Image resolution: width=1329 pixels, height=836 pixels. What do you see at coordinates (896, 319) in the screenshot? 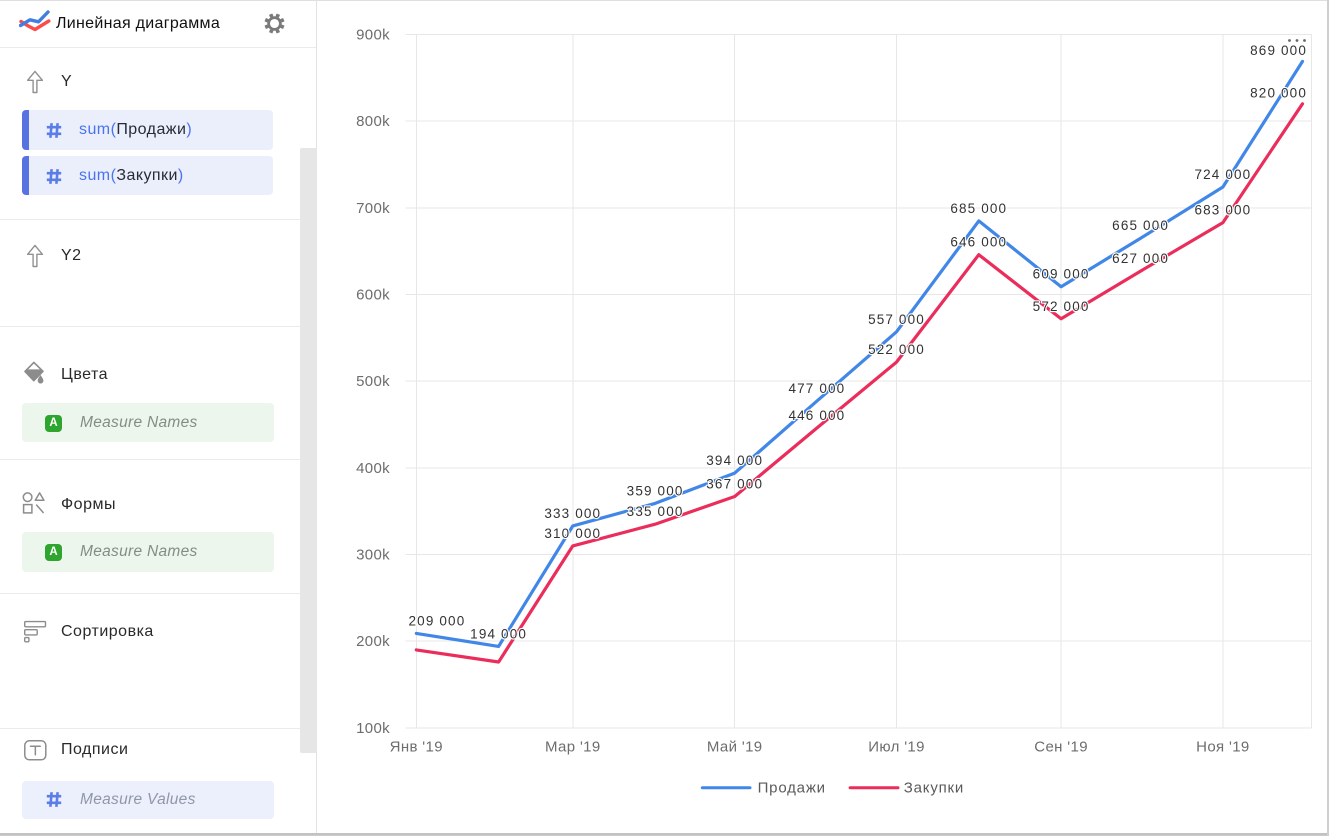
I see `svg-text: 557 000` at bounding box center [896, 319].